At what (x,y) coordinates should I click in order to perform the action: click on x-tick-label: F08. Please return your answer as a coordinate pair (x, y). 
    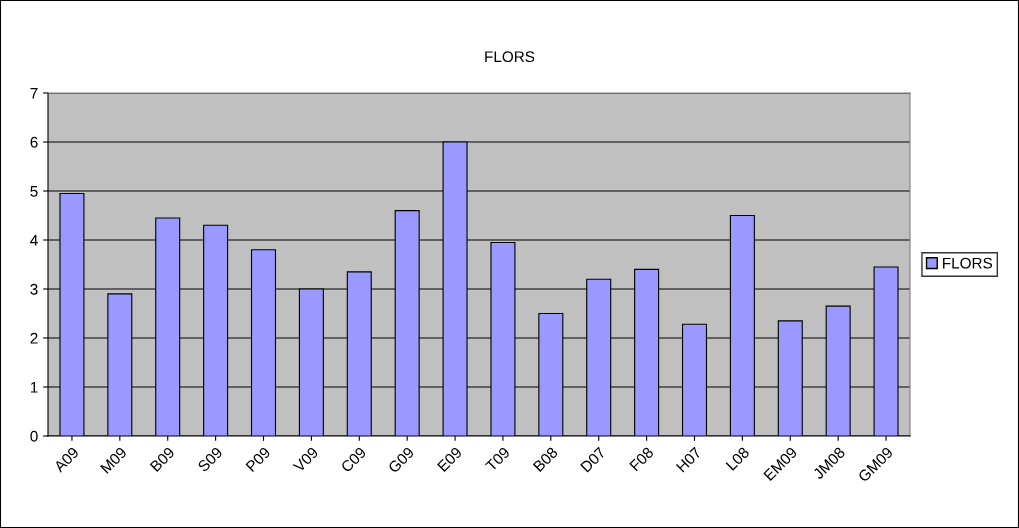
    Looking at the image, I should click on (642, 459).